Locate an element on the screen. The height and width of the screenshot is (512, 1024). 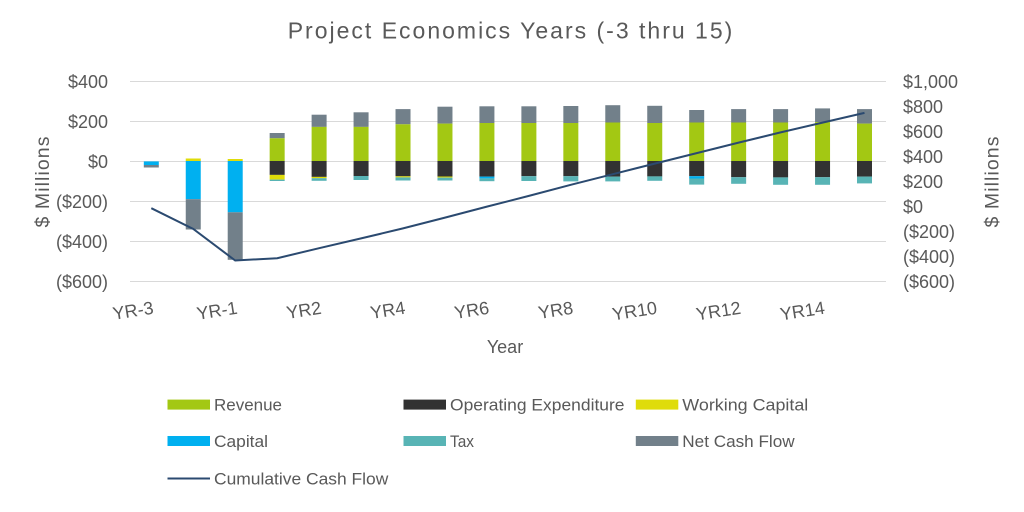
svg-text: Operating Expenditure is located at coordinates (537, 406).